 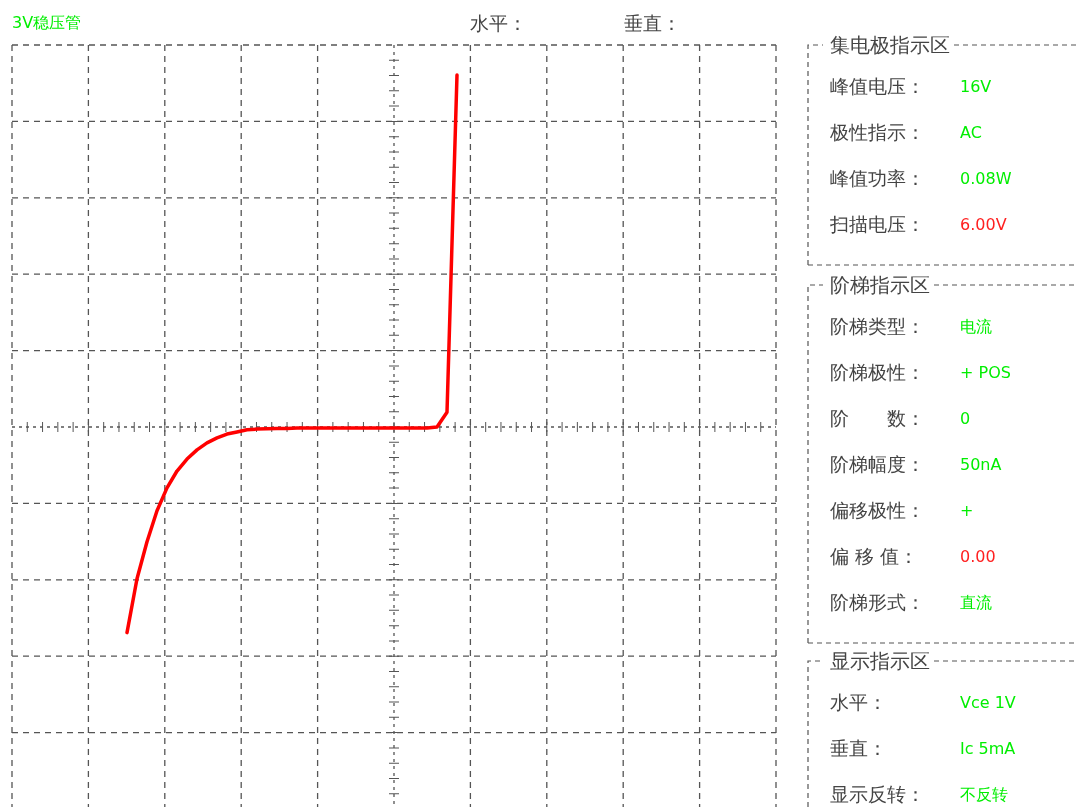 What do you see at coordinates (652, 23) in the screenshot?
I see `y-axis-title: 垂直：` at bounding box center [652, 23].